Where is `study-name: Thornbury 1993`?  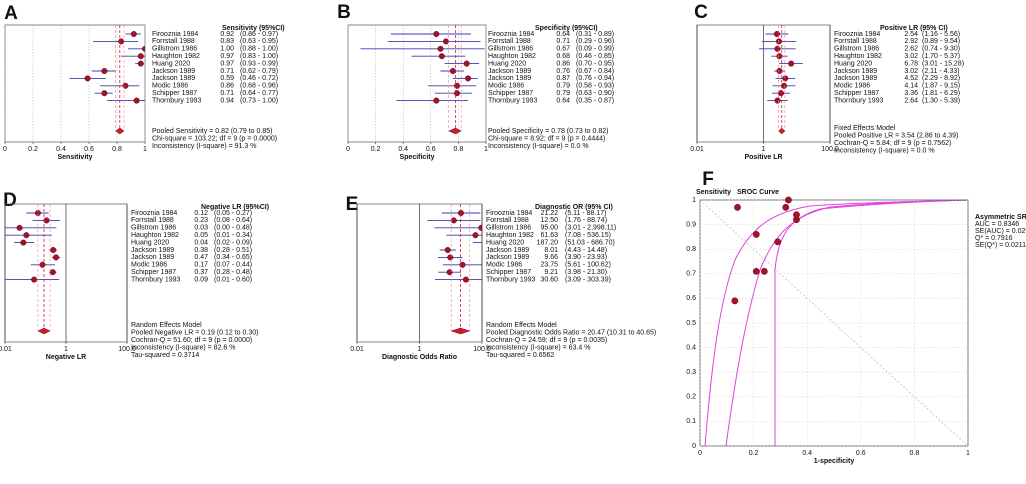 study-name: Thornbury 1993 is located at coordinates (859, 100).